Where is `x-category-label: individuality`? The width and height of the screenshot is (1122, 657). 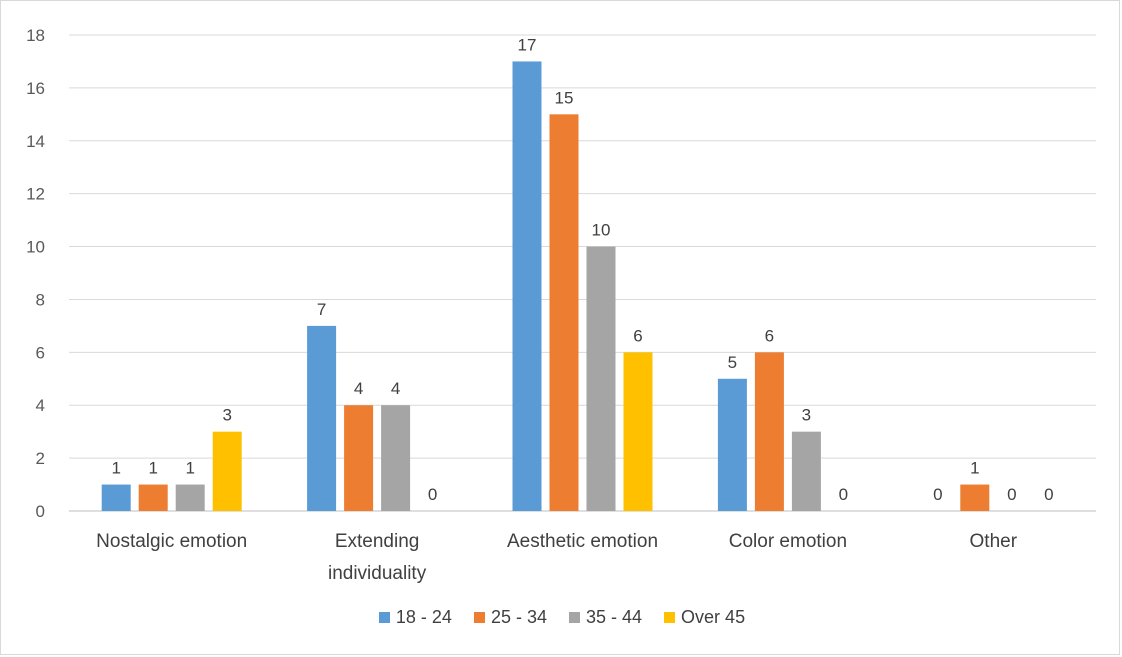 x-category-label: individuality is located at coordinates (377, 573).